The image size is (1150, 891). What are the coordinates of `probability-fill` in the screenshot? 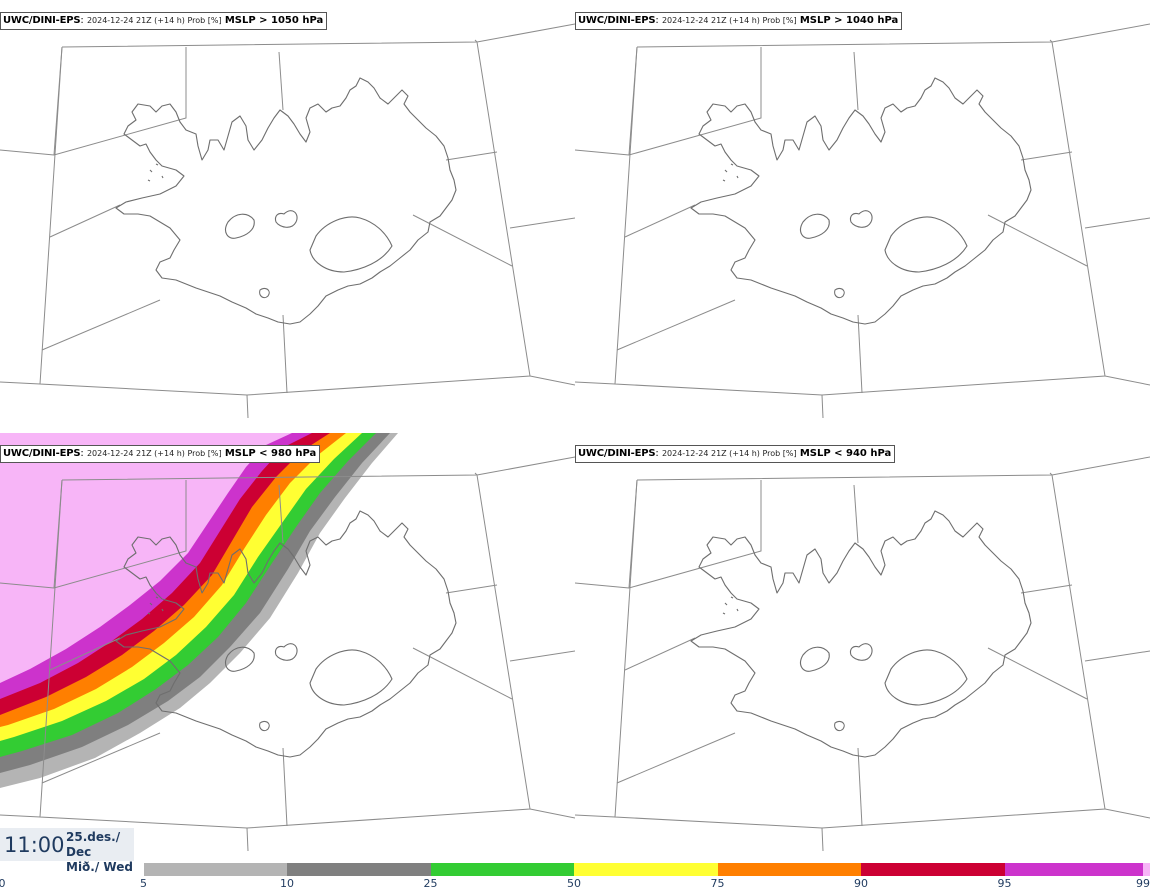 It's located at (199, 610).